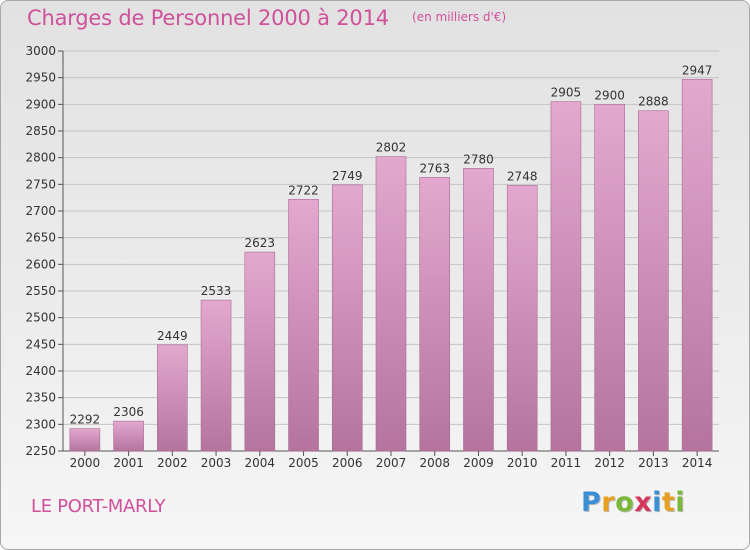 This screenshot has height=550, width=750. What do you see at coordinates (391, 463) in the screenshot?
I see `x-tick-label: 2007` at bounding box center [391, 463].